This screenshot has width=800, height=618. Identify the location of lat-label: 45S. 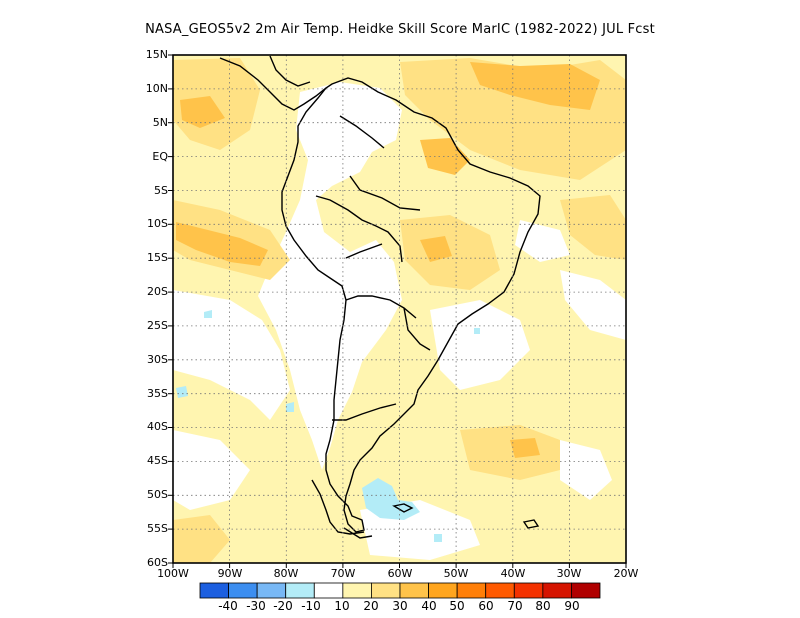
(157, 460).